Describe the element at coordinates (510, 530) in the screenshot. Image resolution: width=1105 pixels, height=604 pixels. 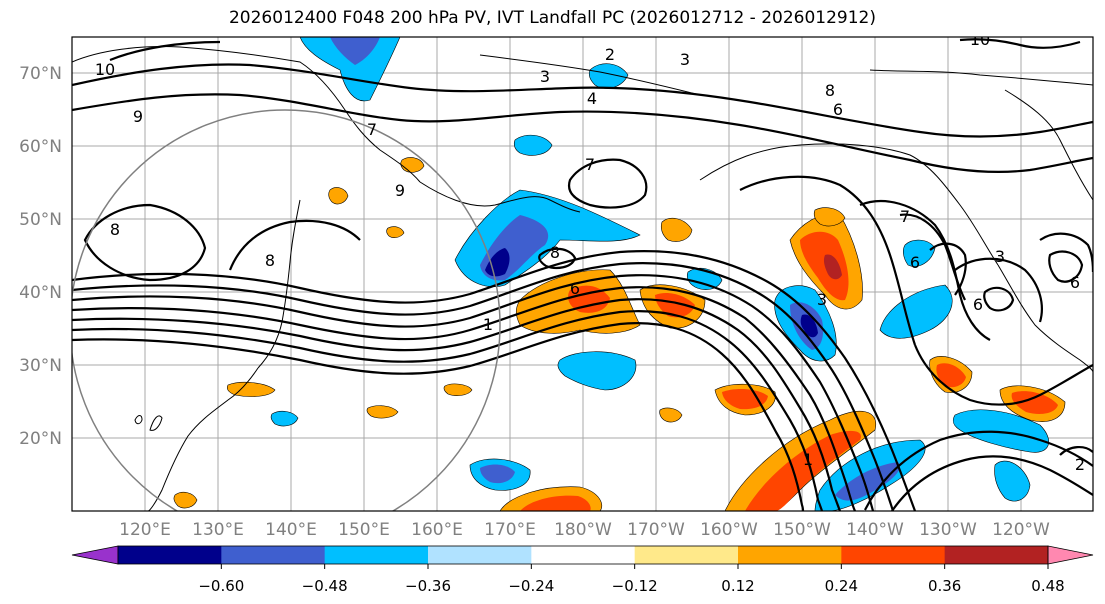
I see `longitude-label: 170°E` at that location.